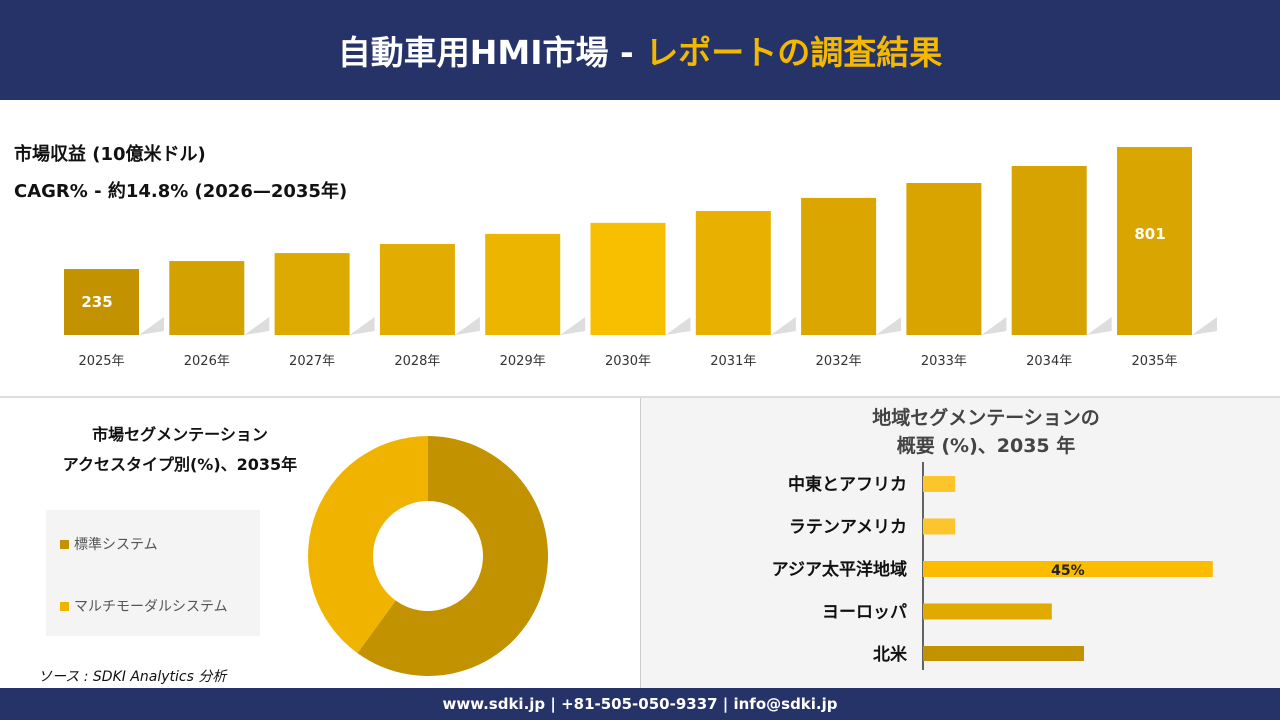  I want to click on legend: 標準システム マルチモーダルシステム, so click(153, 573).